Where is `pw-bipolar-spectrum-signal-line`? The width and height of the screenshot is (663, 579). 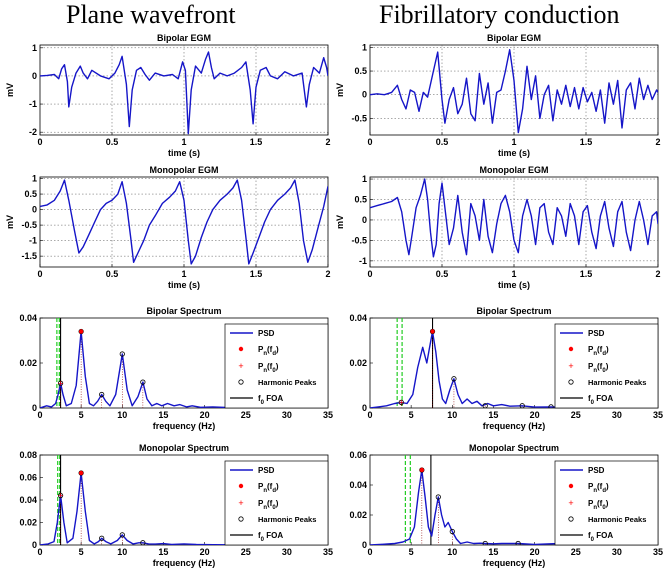
pw-bipolar-spectrum-signal-line is located at coordinates (184, 369).